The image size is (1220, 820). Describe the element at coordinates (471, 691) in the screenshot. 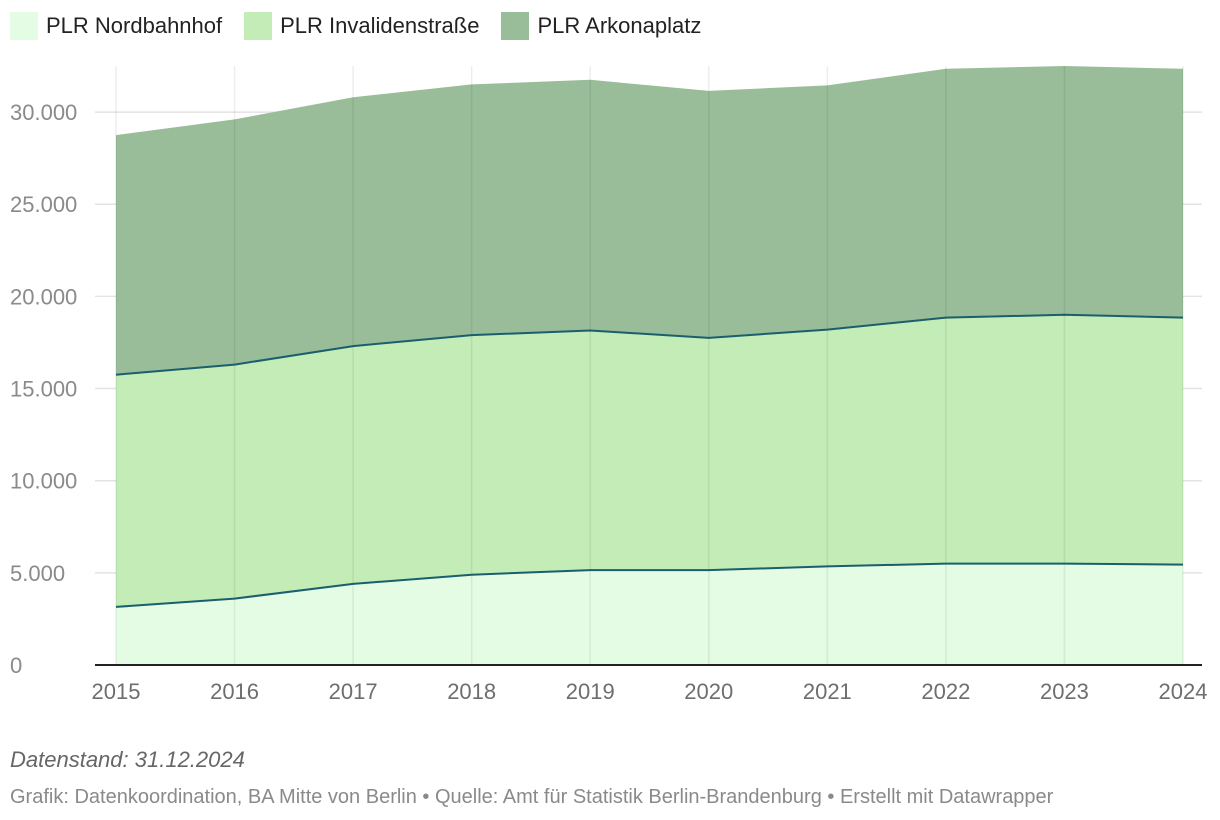

I see `x-tick-label: 2018` at that location.